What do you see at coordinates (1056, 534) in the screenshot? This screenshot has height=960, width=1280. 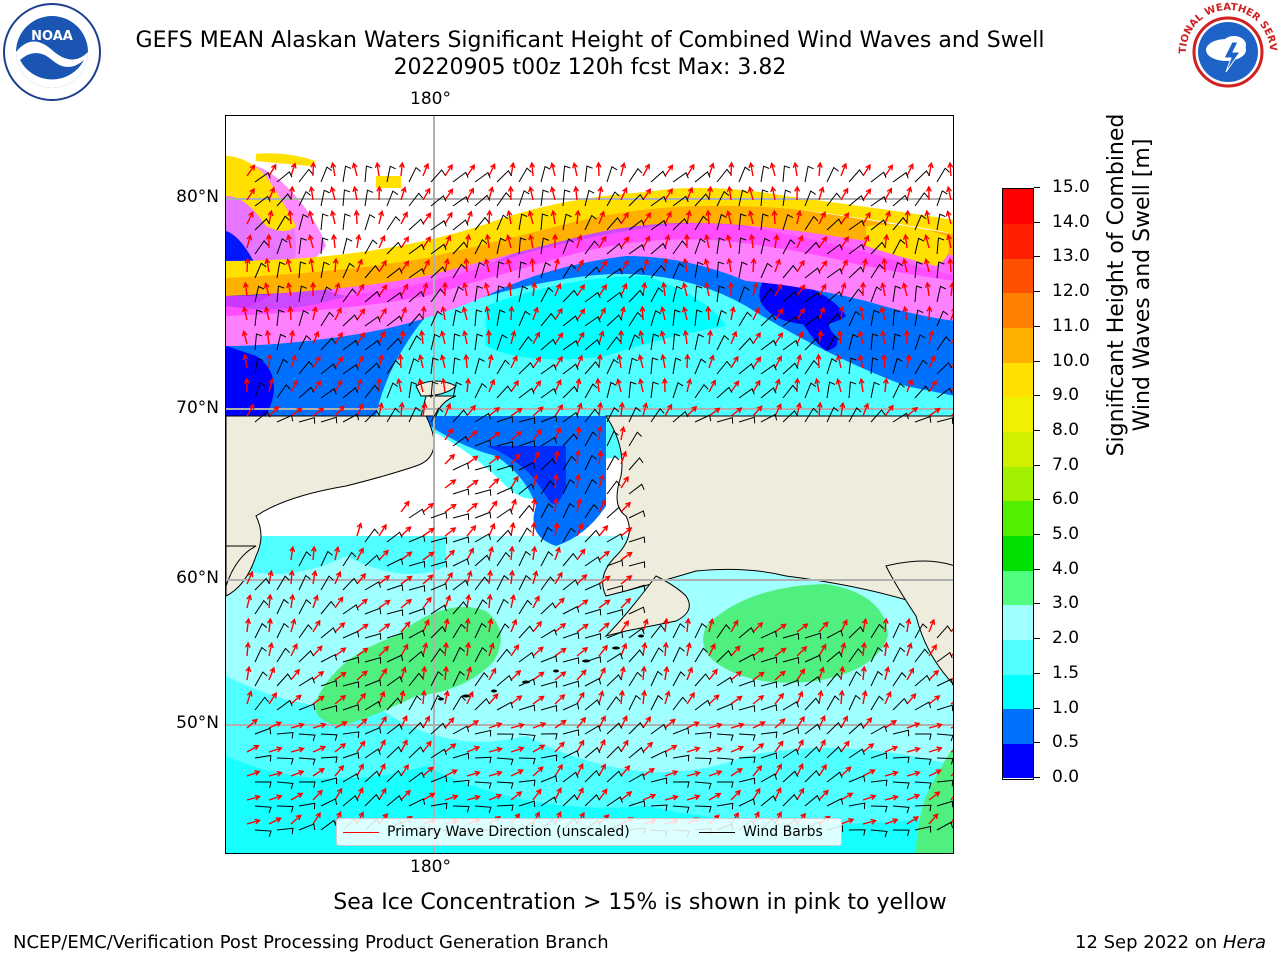 I see `colorbar-tick: 5.0` at bounding box center [1056, 534].